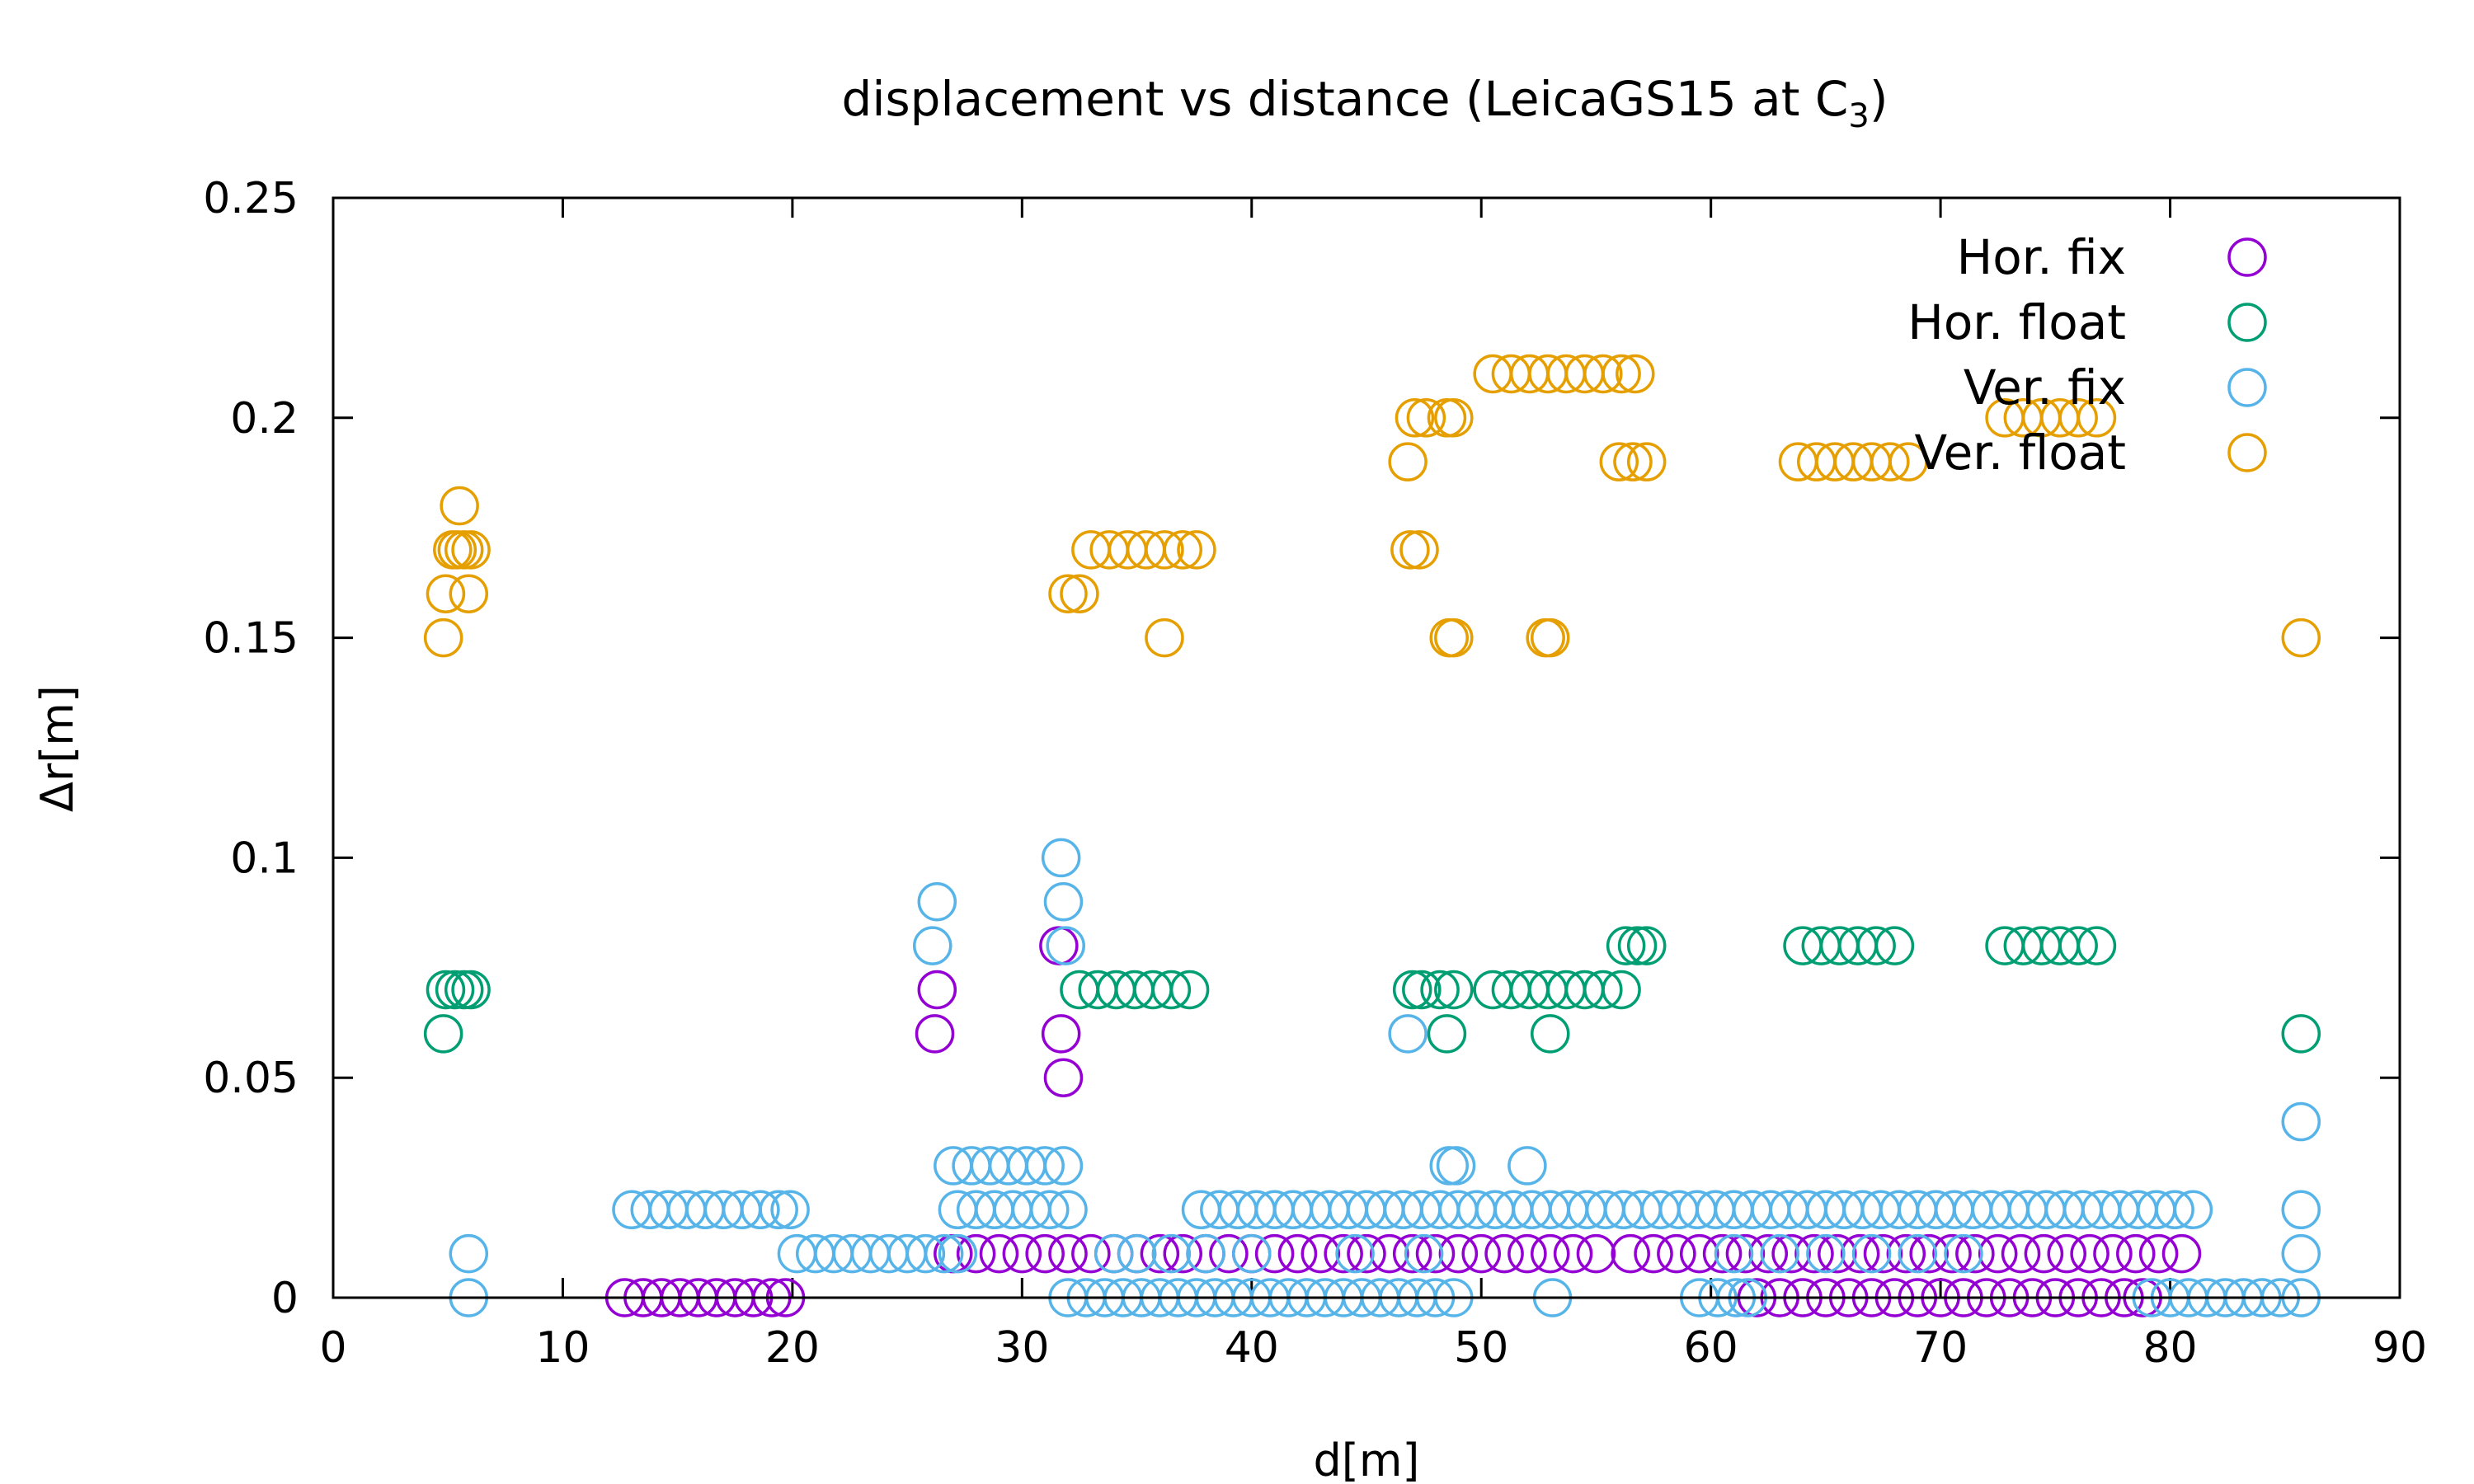  I want to click on x-axis-title: d[m], so click(1366, 1459).